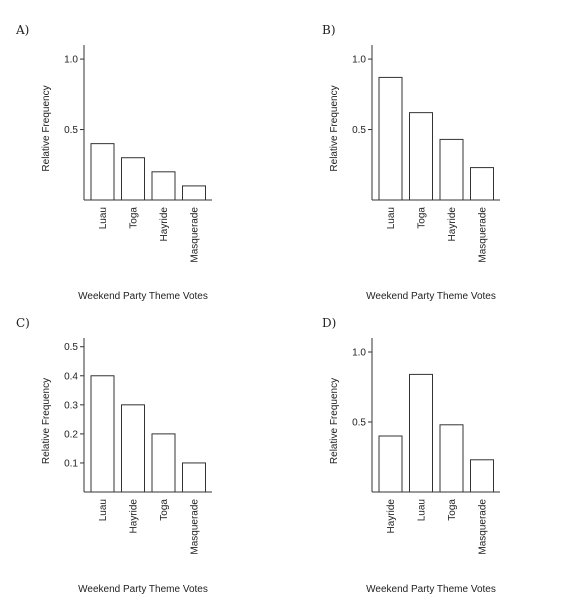 The height and width of the screenshot is (615, 586). Describe the element at coordinates (71, 434) in the screenshot. I see `y-tick-label: 0.2` at that location.